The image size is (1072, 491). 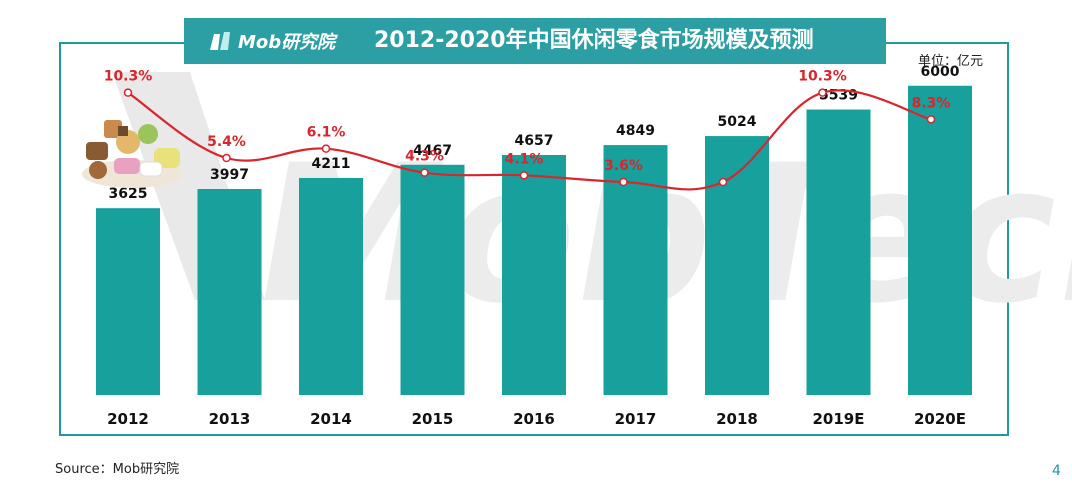 I want to click on snack-food-image, so click(x=132, y=154).